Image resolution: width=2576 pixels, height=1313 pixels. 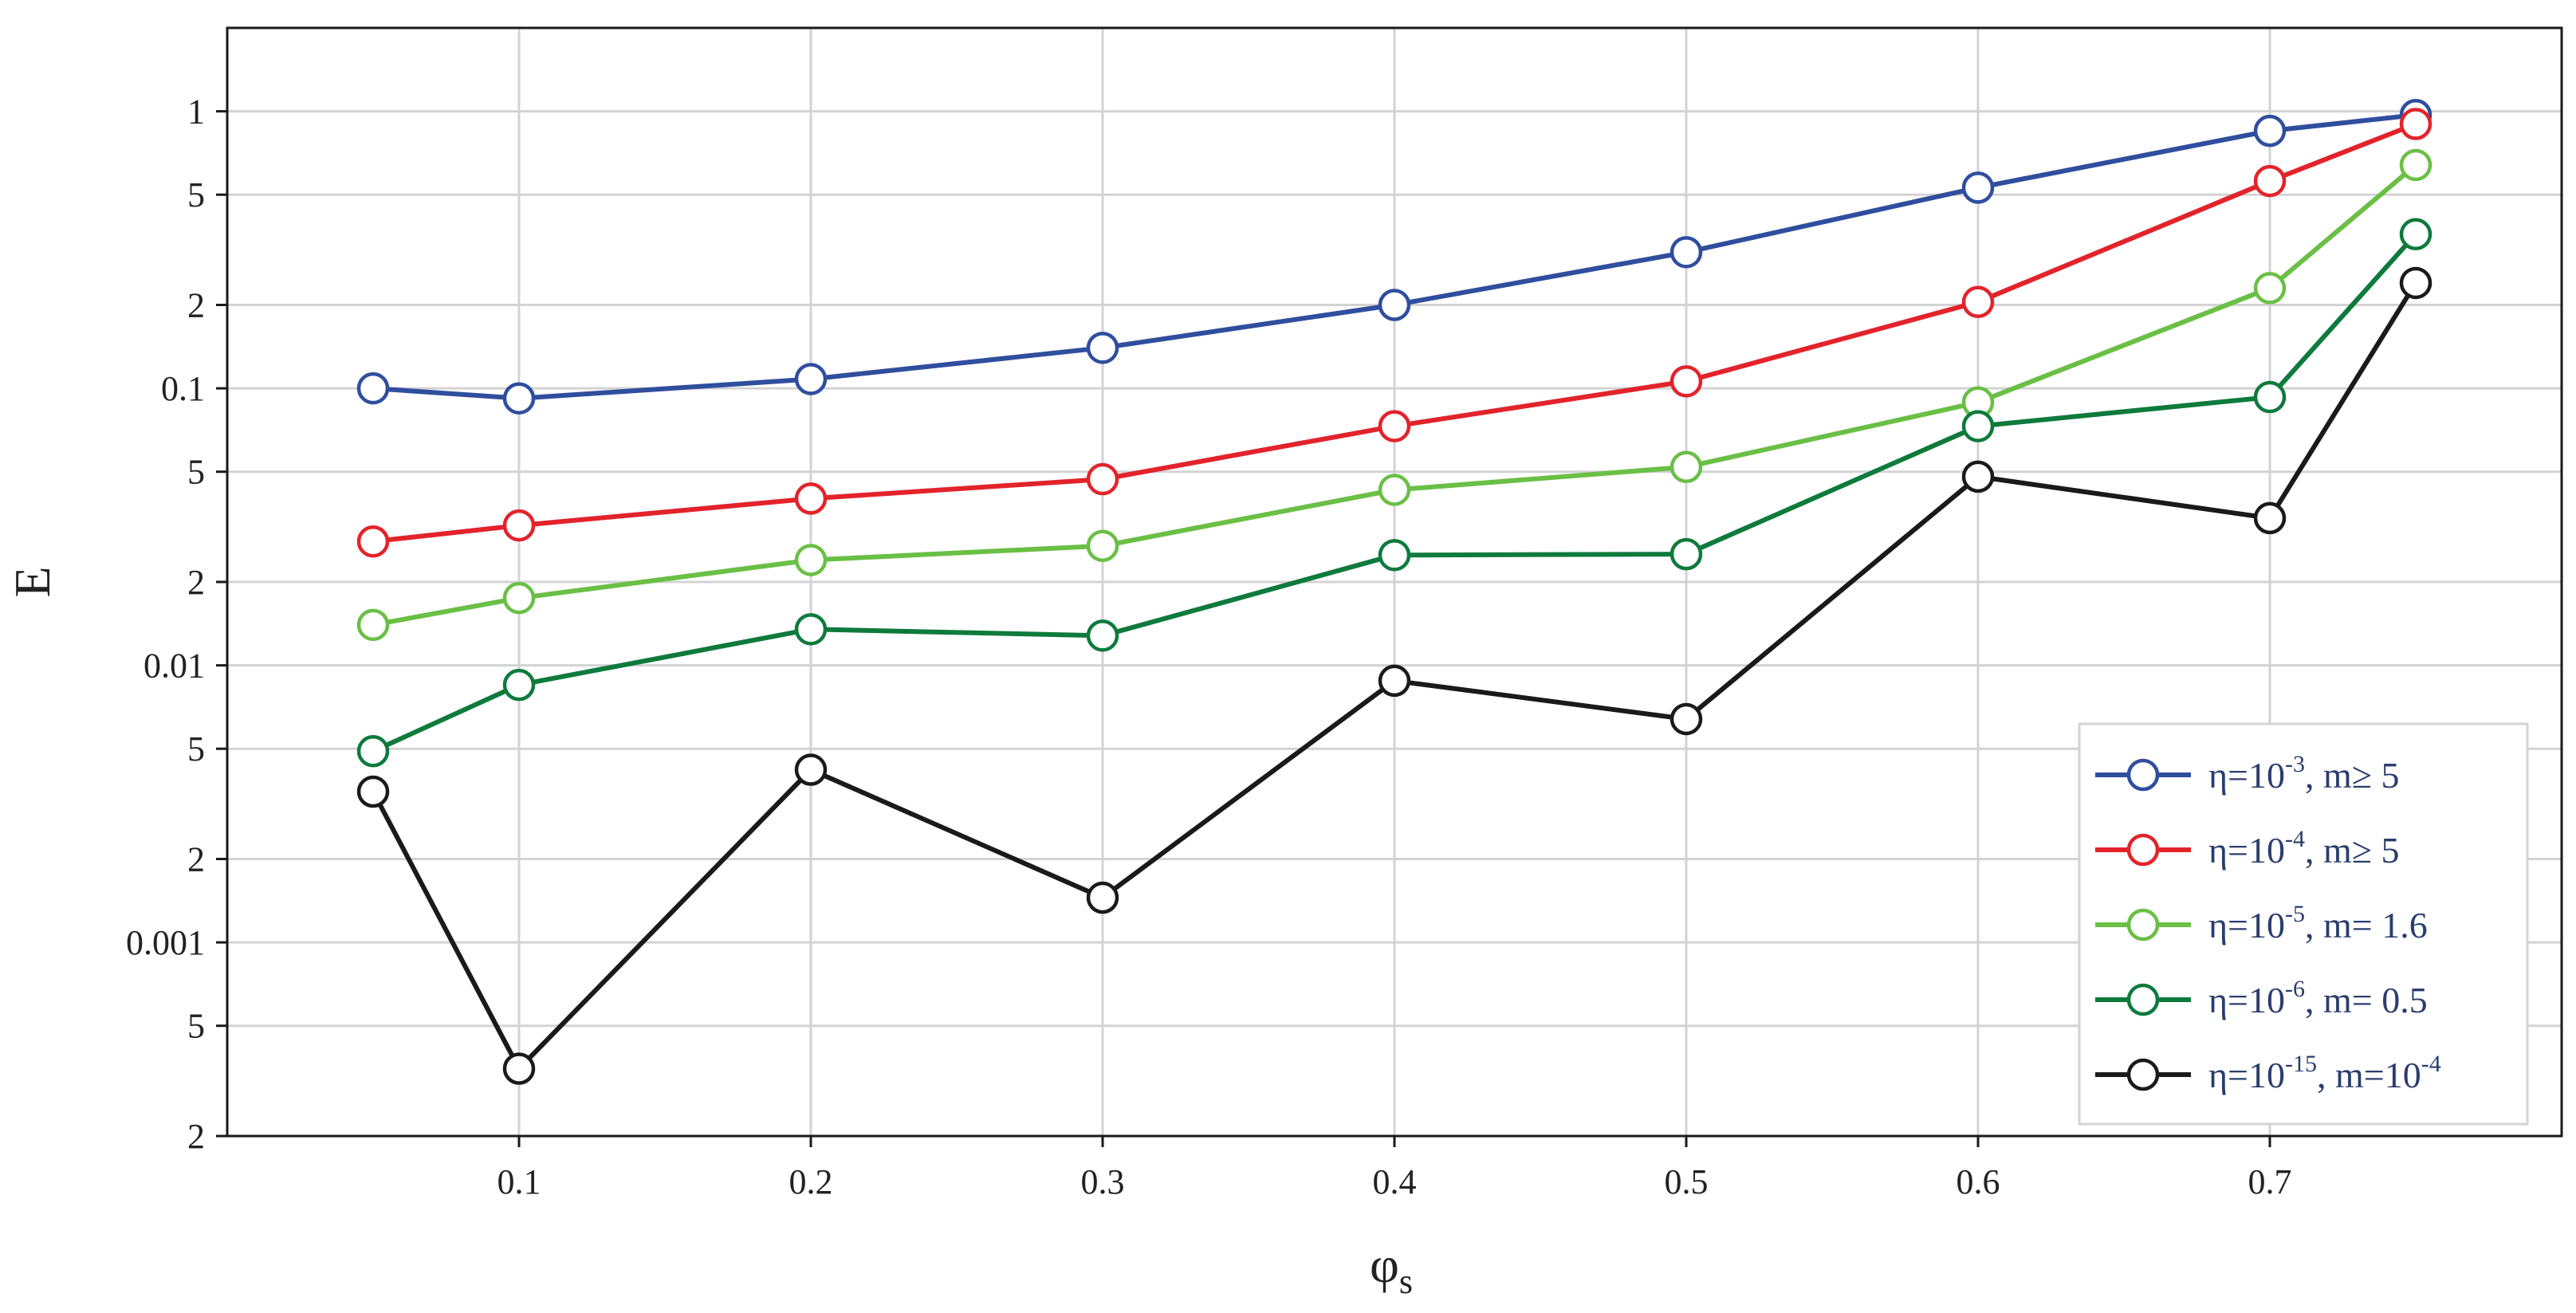 What do you see at coordinates (1395, 1181) in the screenshot?
I see `x-tick-label: 0.4` at bounding box center [1395, 1181].